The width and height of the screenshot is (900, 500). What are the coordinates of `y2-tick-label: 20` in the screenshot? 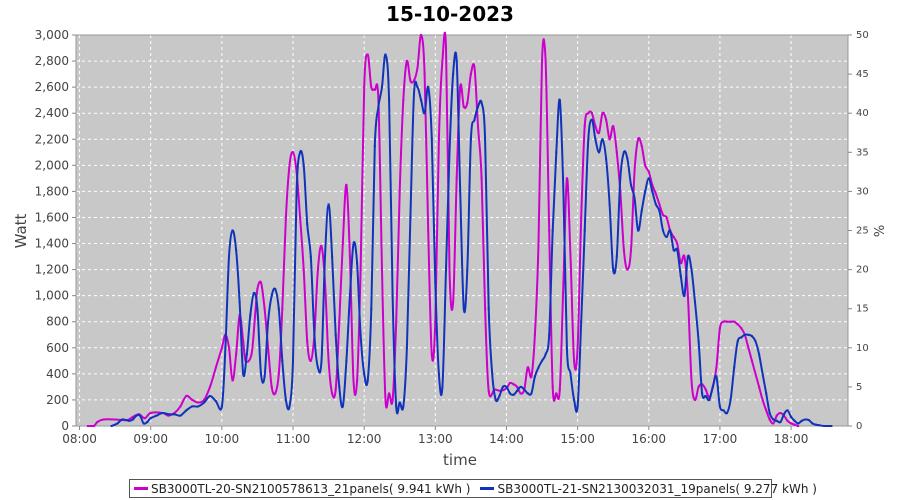 It's located at (862, 270).